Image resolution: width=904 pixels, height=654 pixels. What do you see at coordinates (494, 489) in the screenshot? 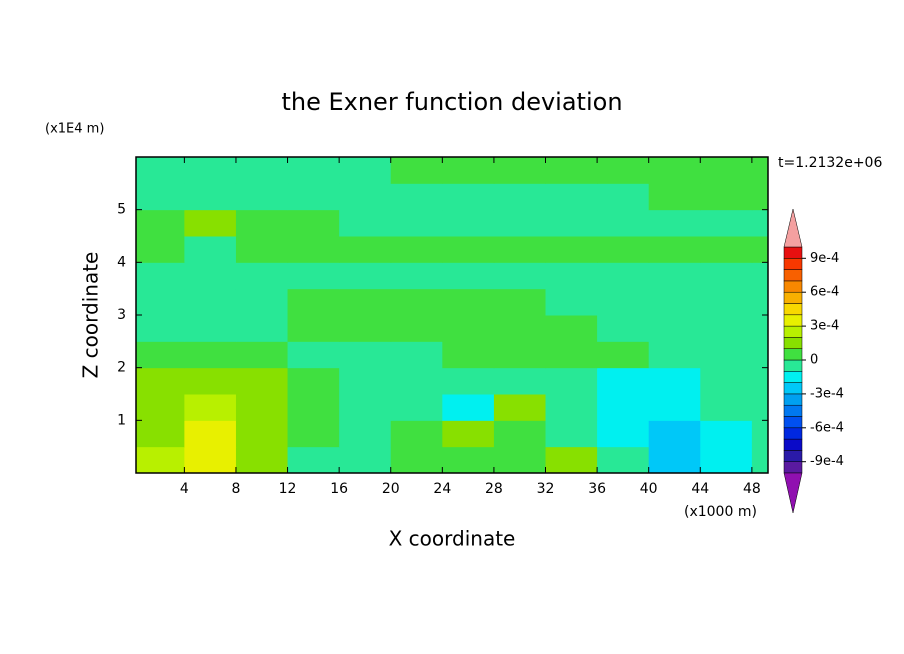
I see `x-tick-label: 28` at bounding box center [494, 489].